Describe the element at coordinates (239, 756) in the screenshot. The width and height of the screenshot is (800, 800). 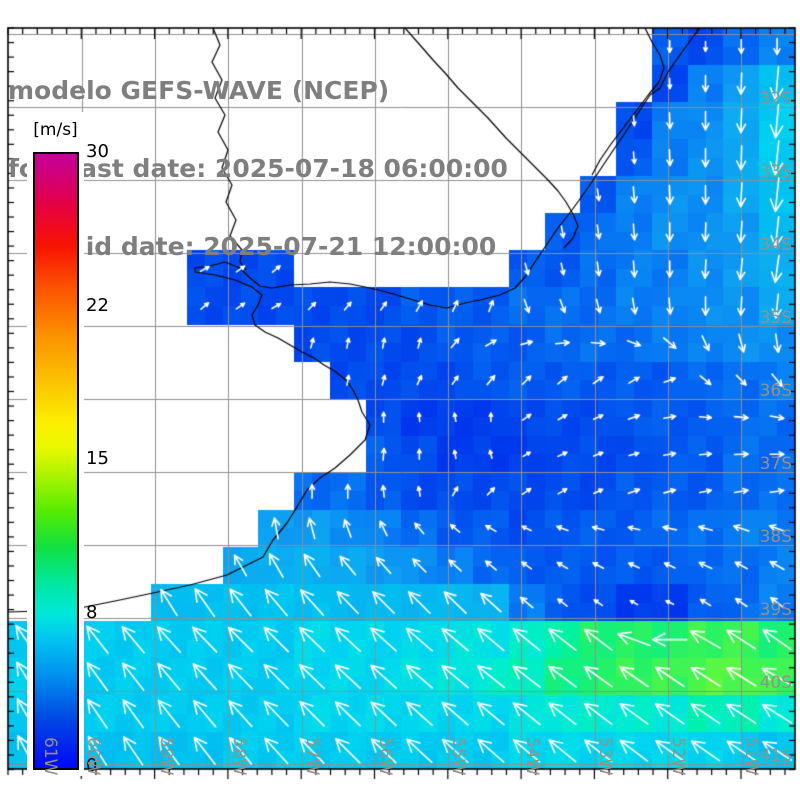
I see `lon-label: 58W` at that location.